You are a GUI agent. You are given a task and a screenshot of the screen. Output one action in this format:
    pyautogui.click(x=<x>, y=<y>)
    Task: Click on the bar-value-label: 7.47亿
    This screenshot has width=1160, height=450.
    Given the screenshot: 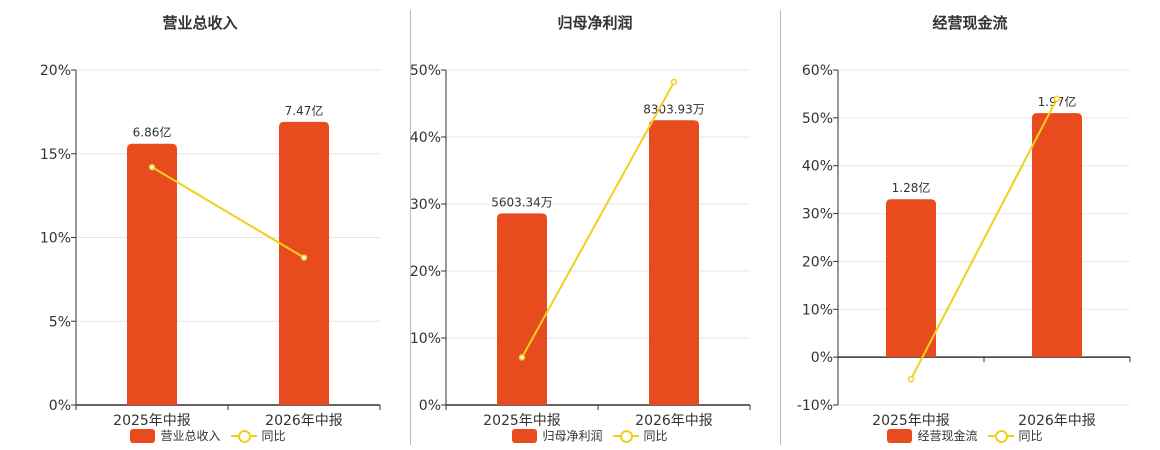 What is the action you would take?
    pyautogui.click(x=304, y=110)
    